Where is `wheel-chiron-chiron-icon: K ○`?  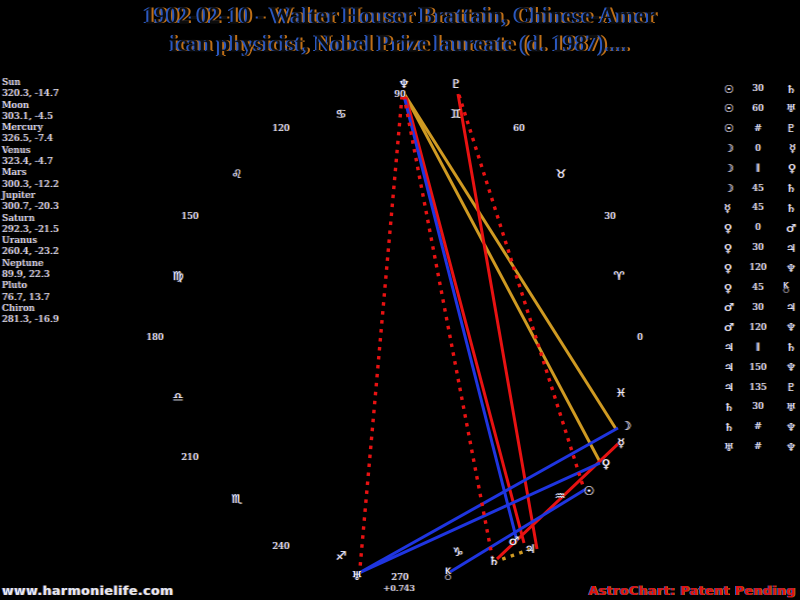 wheel-chiron-chiron-icon: K ○ is located at coordinates (448, 573).